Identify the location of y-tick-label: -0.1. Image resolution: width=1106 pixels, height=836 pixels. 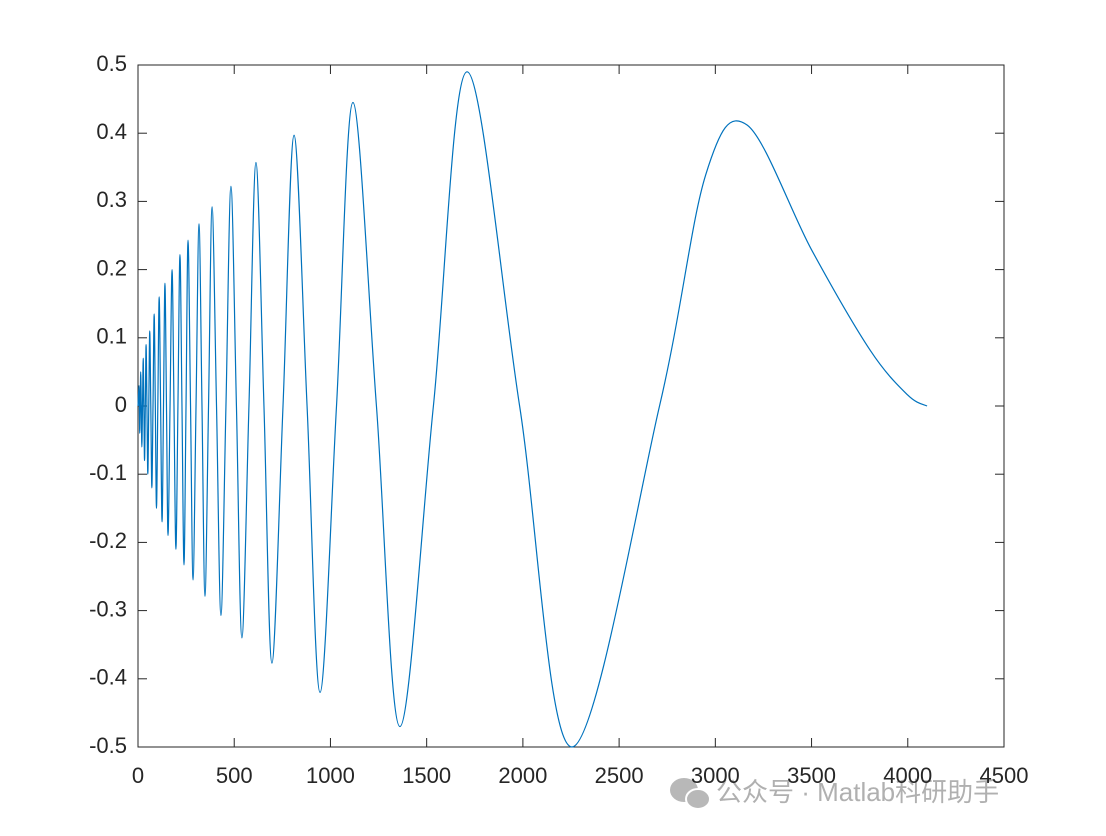
(108, 472).